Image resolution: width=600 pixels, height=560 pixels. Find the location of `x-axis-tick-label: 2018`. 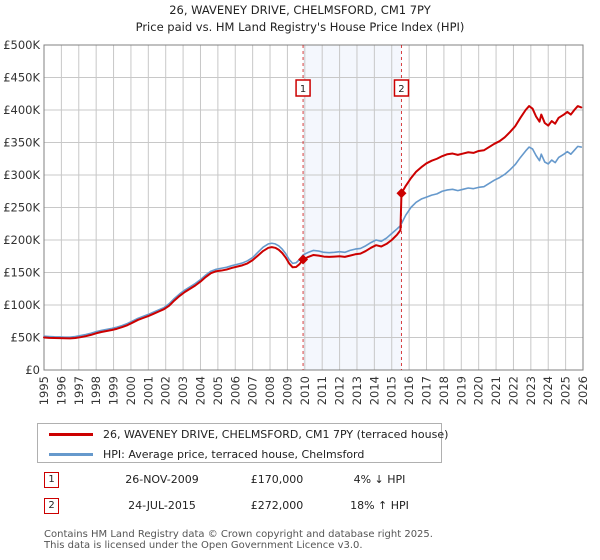

x-axis-tick-label: 2018 is located at coordinates (444, 390).